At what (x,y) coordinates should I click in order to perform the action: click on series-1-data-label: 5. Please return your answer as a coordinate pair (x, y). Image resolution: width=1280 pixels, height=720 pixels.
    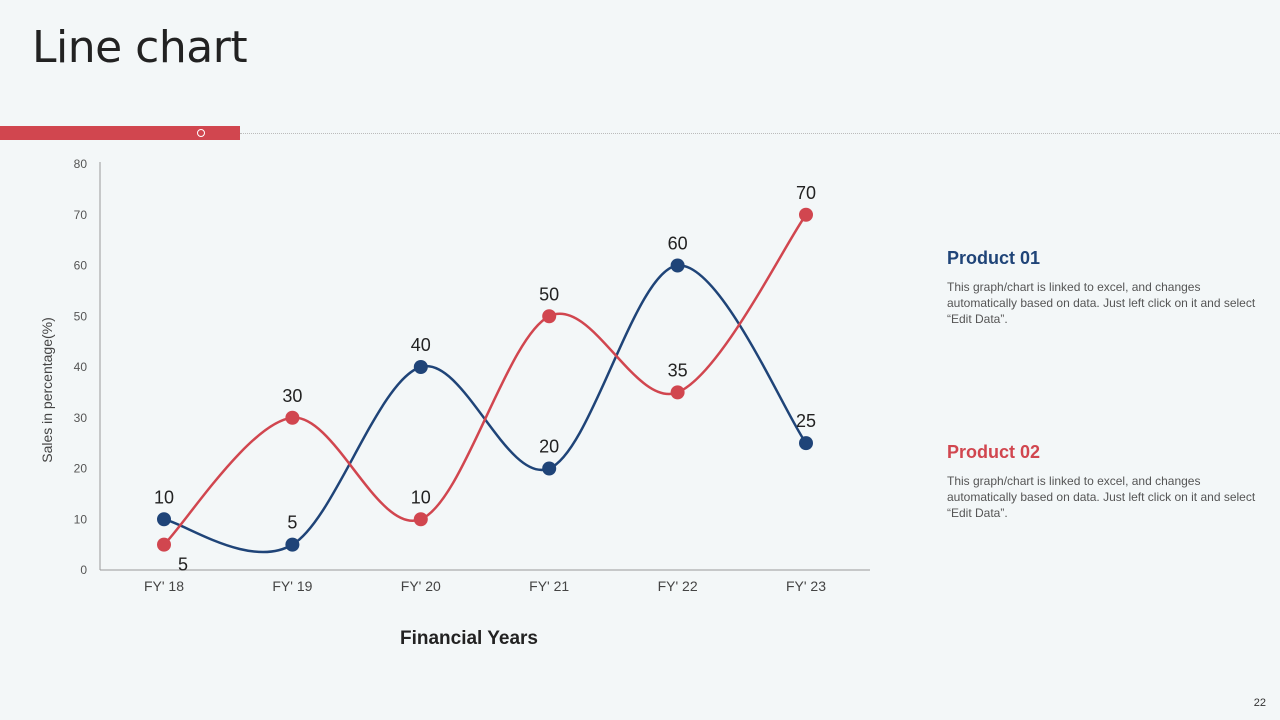
    Looking at the image, I should click on (292, 523).